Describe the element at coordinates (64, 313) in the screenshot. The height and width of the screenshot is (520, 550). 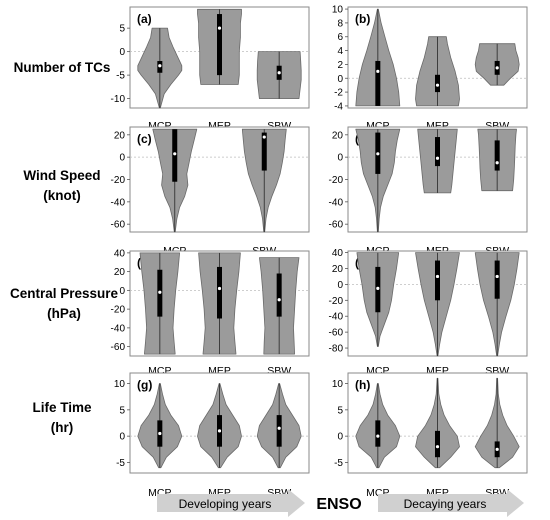
I see `row-label-line2: (hPa)` at that location.